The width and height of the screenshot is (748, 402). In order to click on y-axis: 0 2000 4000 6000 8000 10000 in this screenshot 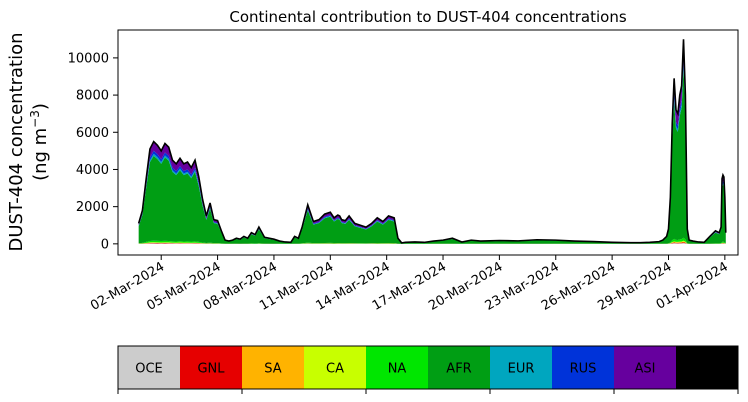, I will do `click(93, 151)`.